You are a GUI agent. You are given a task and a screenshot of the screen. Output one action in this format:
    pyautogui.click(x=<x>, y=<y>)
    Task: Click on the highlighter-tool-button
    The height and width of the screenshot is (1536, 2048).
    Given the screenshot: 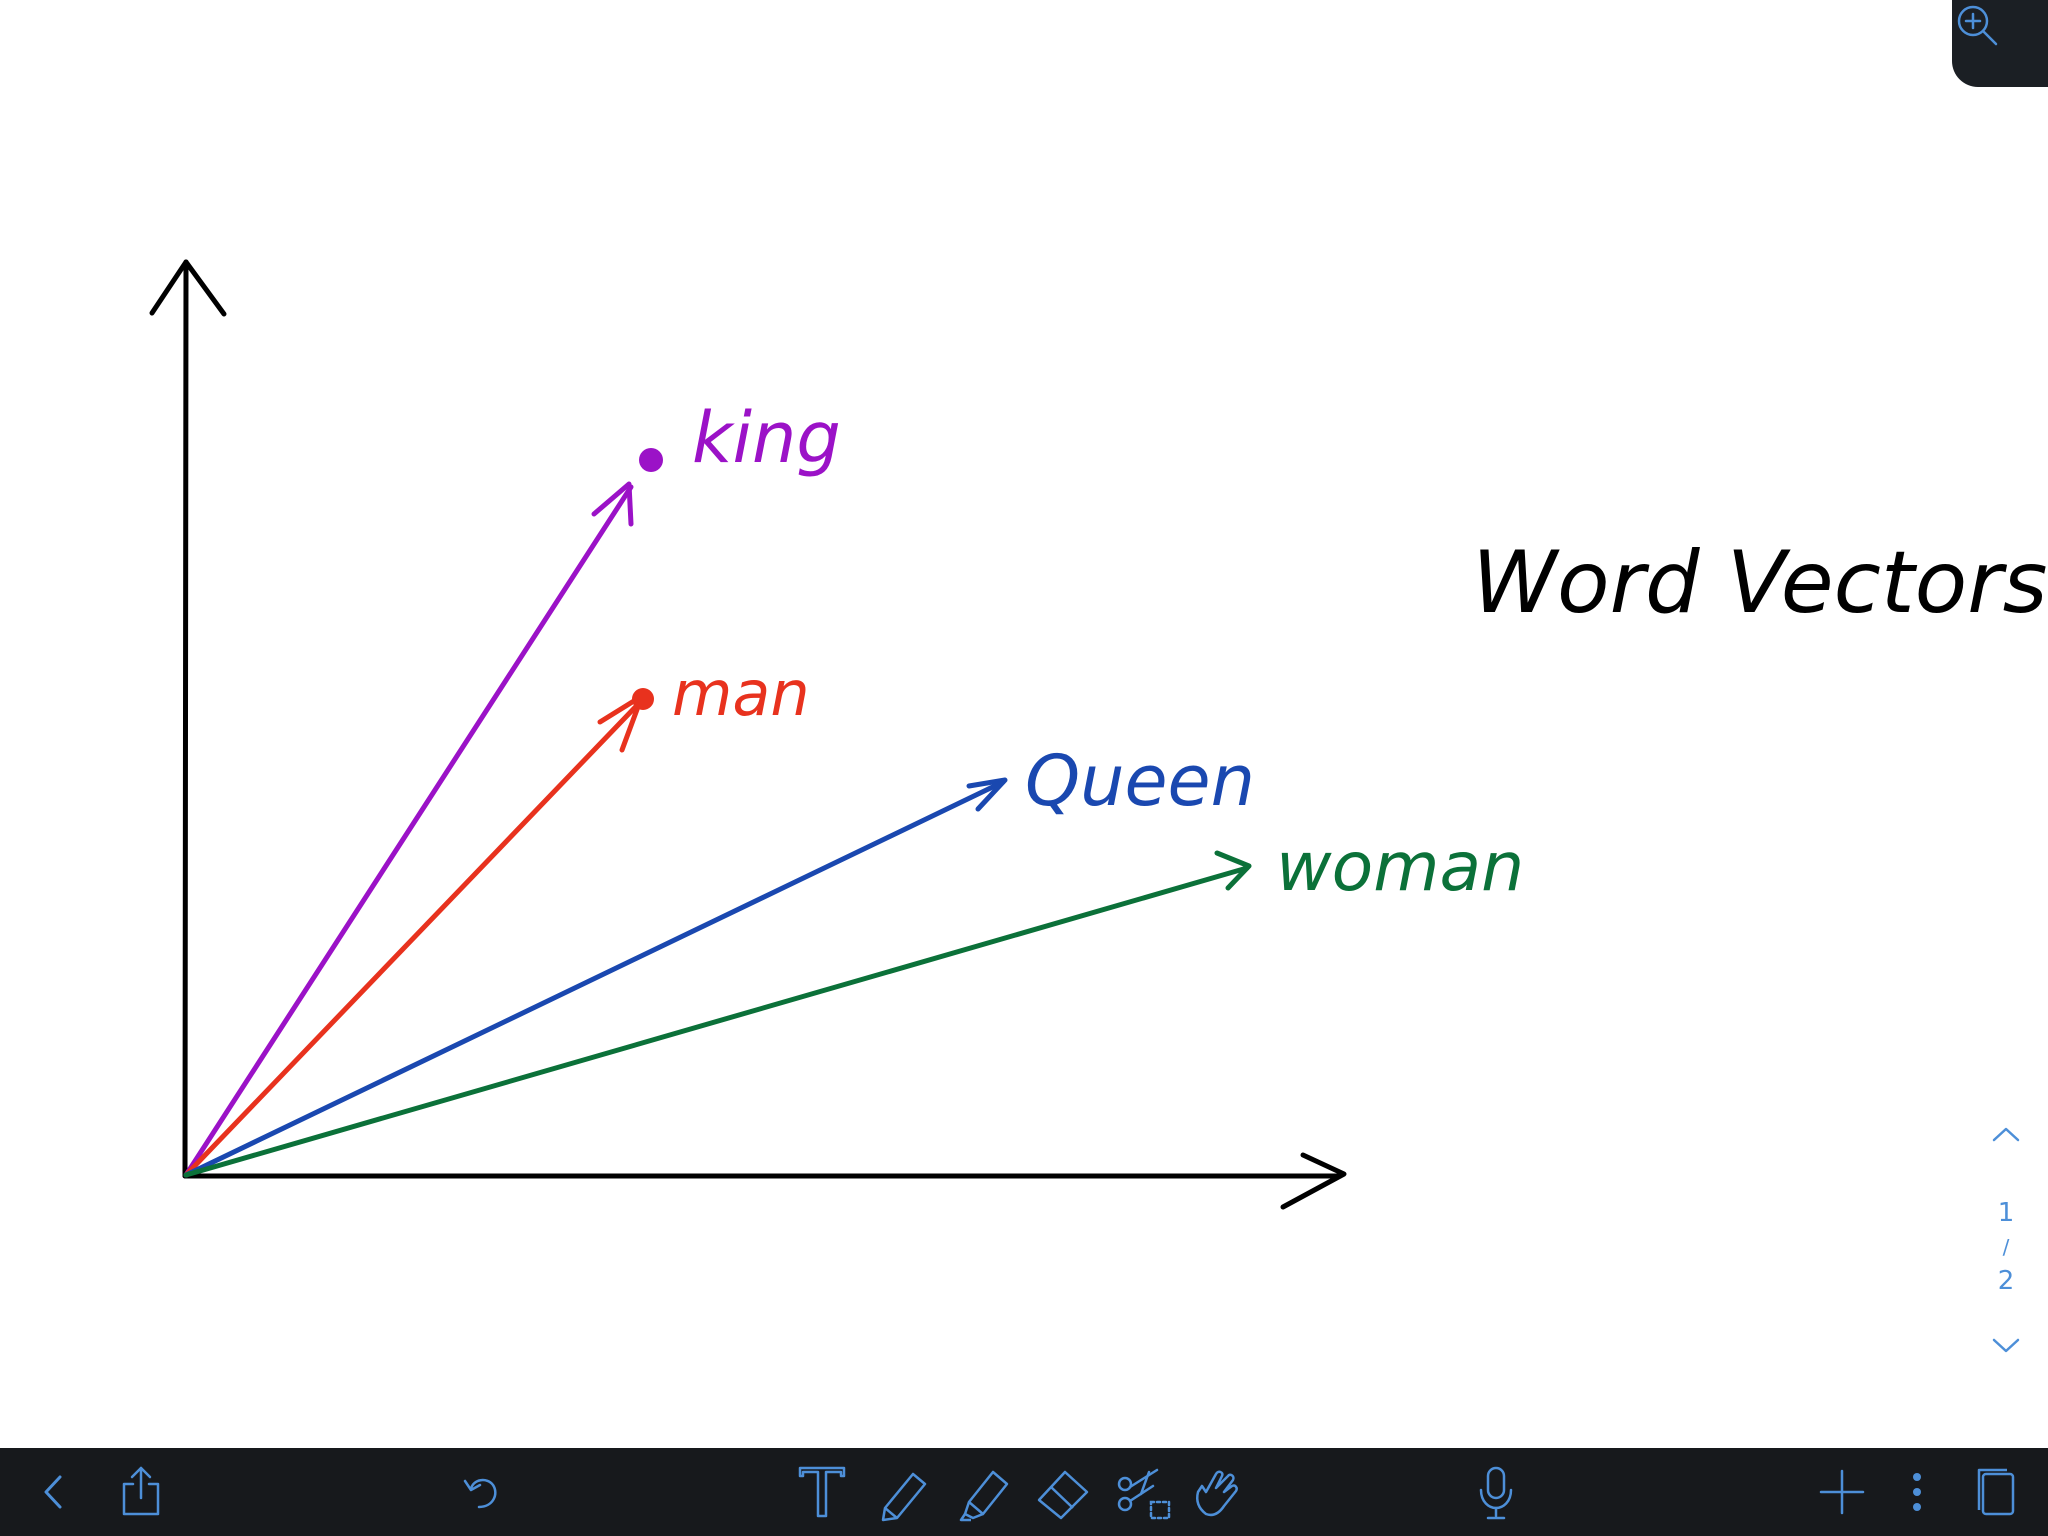 What is the action you would take?
    pyautogui.click(x=983, y=1492)
    